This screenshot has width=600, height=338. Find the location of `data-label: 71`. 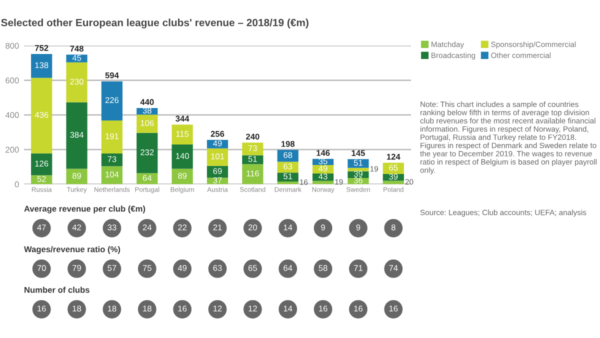

data-label: 71 is located at coordinates (358, 268).